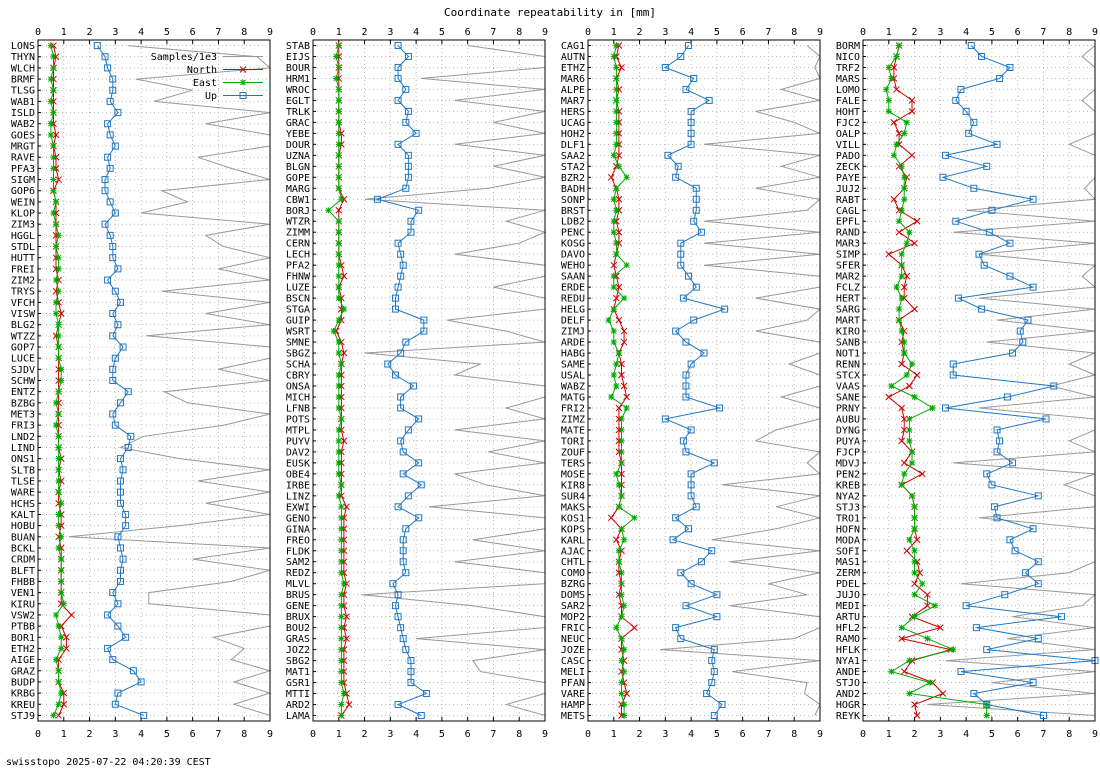  What do you see at coordinates (298, 343) in the screenshot?
I see `station-label: SMNE` at bounding box center [298, 343].